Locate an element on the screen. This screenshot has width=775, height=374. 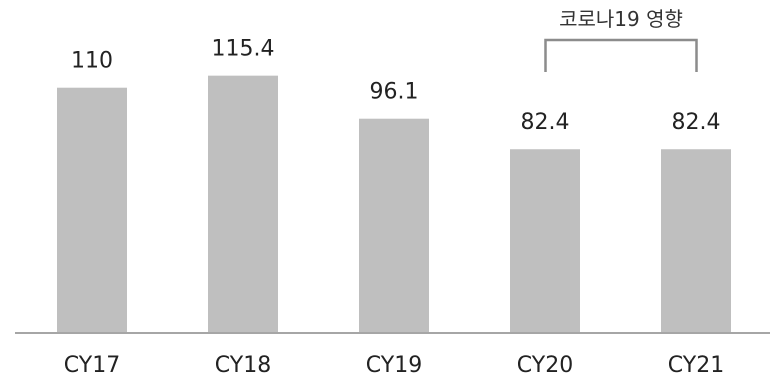
bar-cy20 is located at coordinates (545, 241).